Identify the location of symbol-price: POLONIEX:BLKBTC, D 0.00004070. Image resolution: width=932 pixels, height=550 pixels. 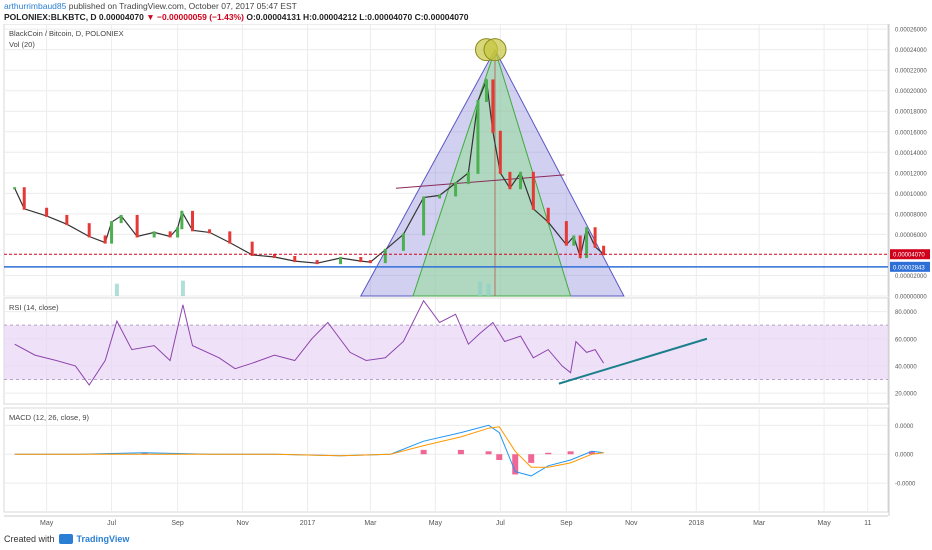
(75, 17).